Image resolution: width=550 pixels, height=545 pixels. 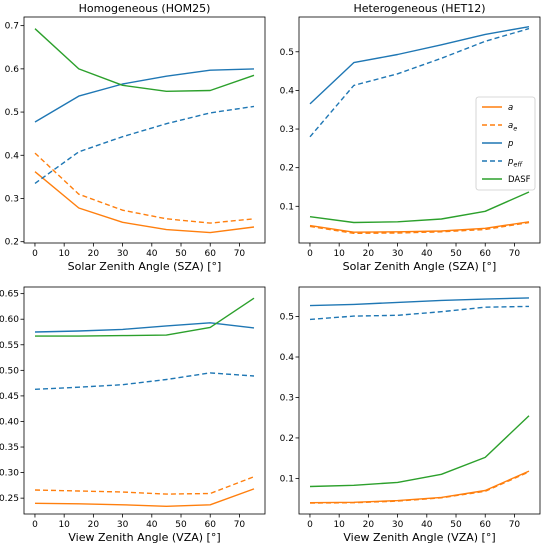 I want to click on y-tick-label: 0.40, so click(x=9, y=422).